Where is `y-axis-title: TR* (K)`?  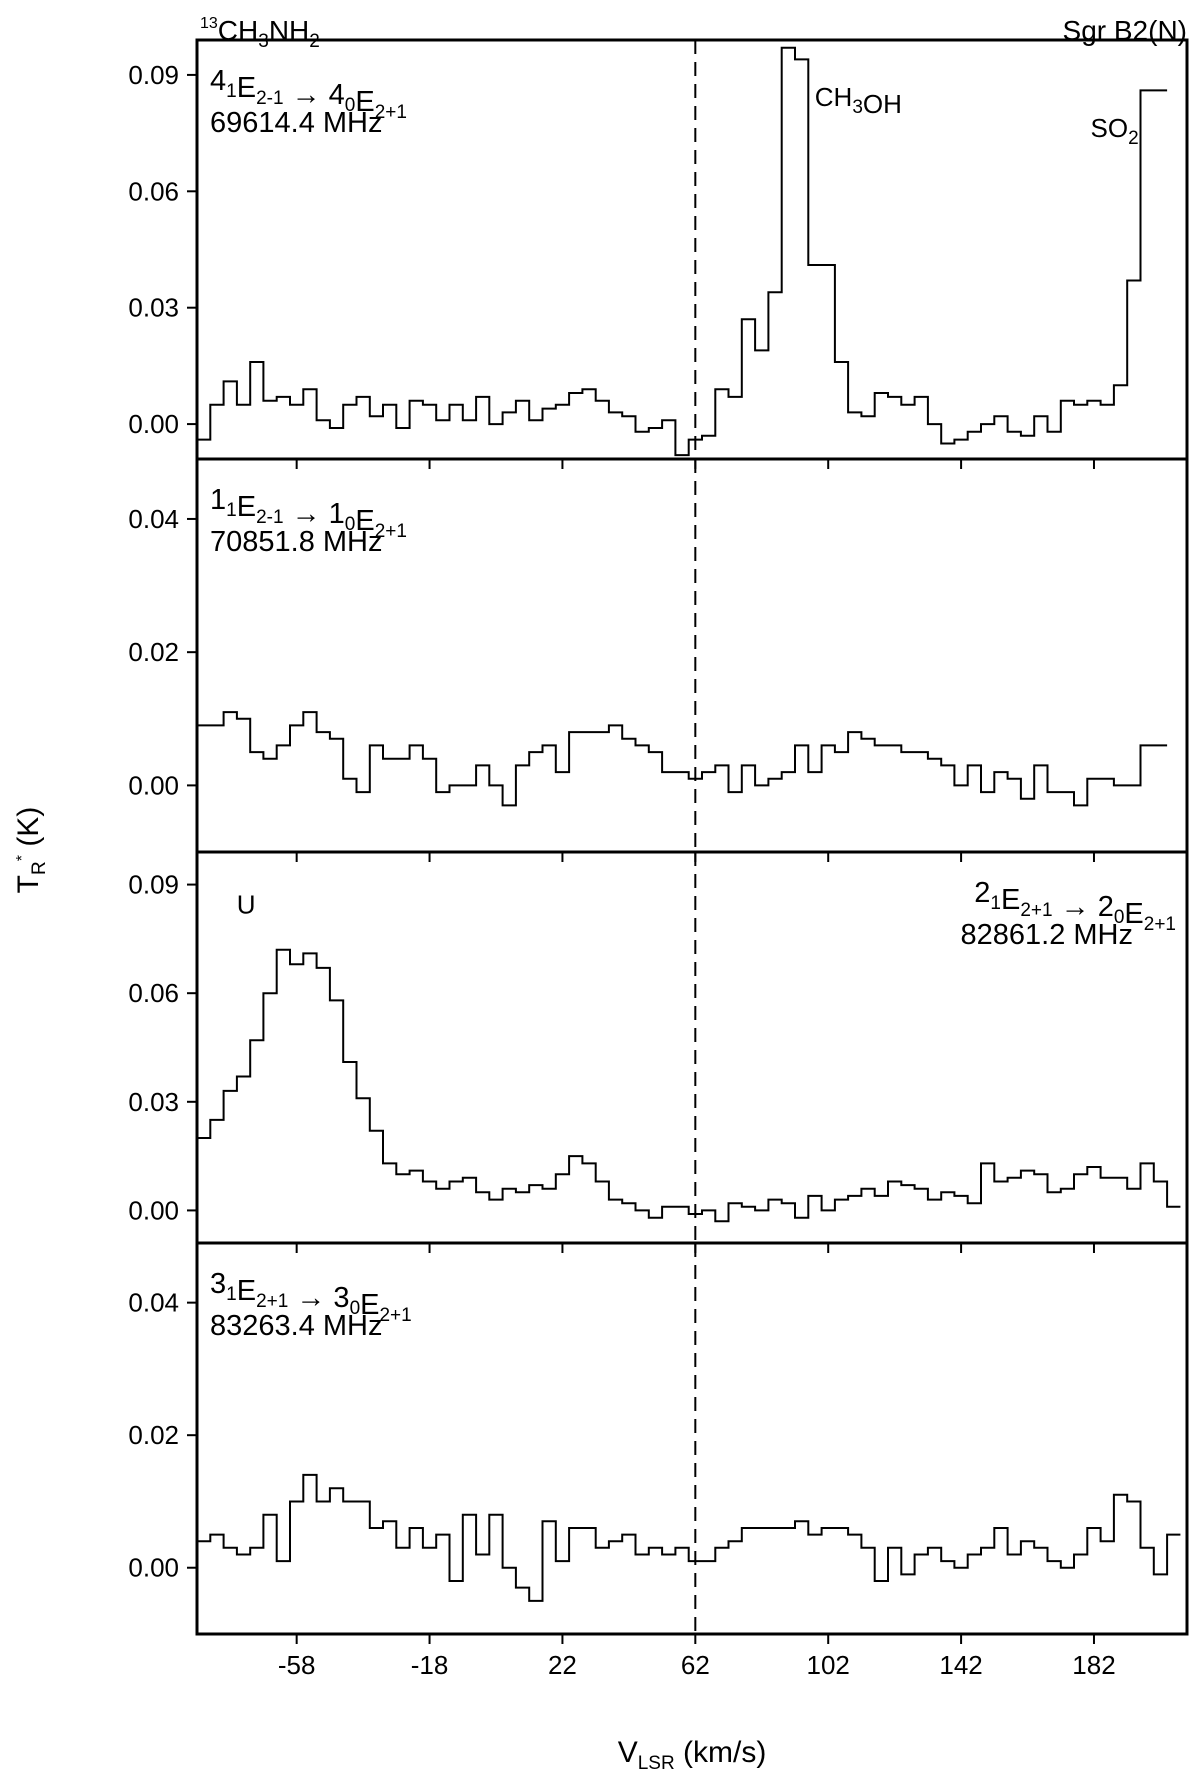
y-axis-title: TR* (K) is located at coordinates (31, 850).